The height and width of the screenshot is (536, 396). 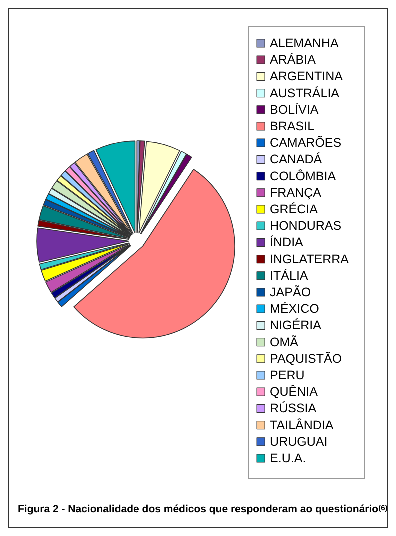 I want to click on legend-label: QUÊNIA, so click(x=294, y=392).